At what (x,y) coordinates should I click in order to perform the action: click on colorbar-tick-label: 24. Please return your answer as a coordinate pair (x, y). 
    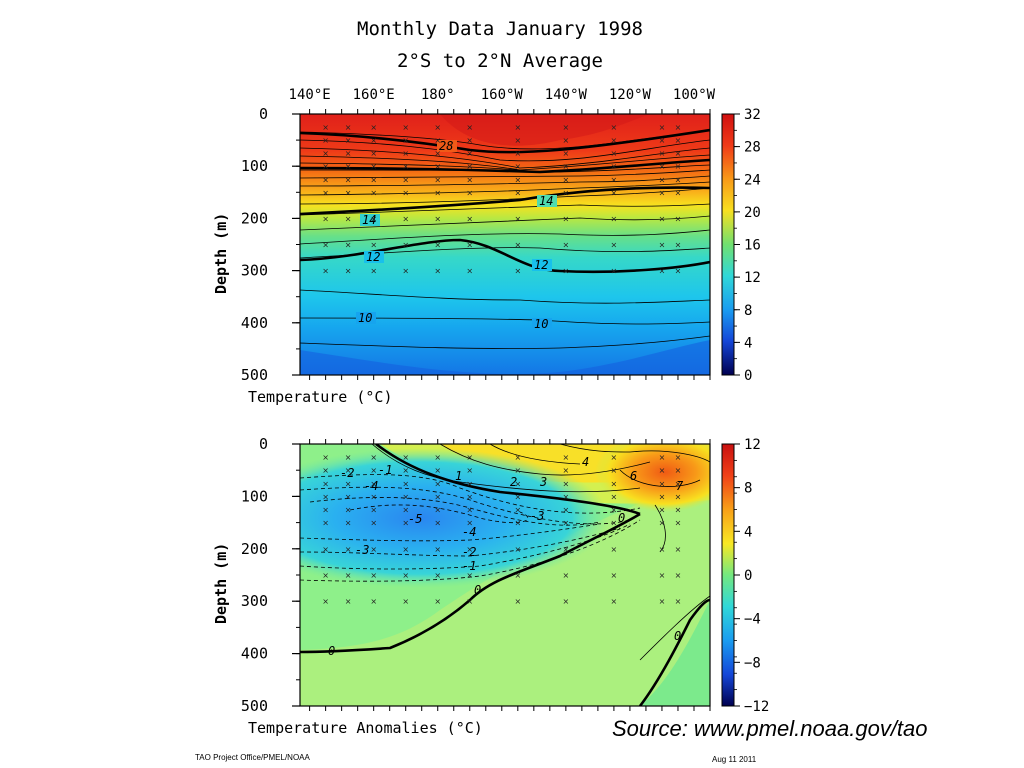
    Looking at the image, I should click on (752, 180).